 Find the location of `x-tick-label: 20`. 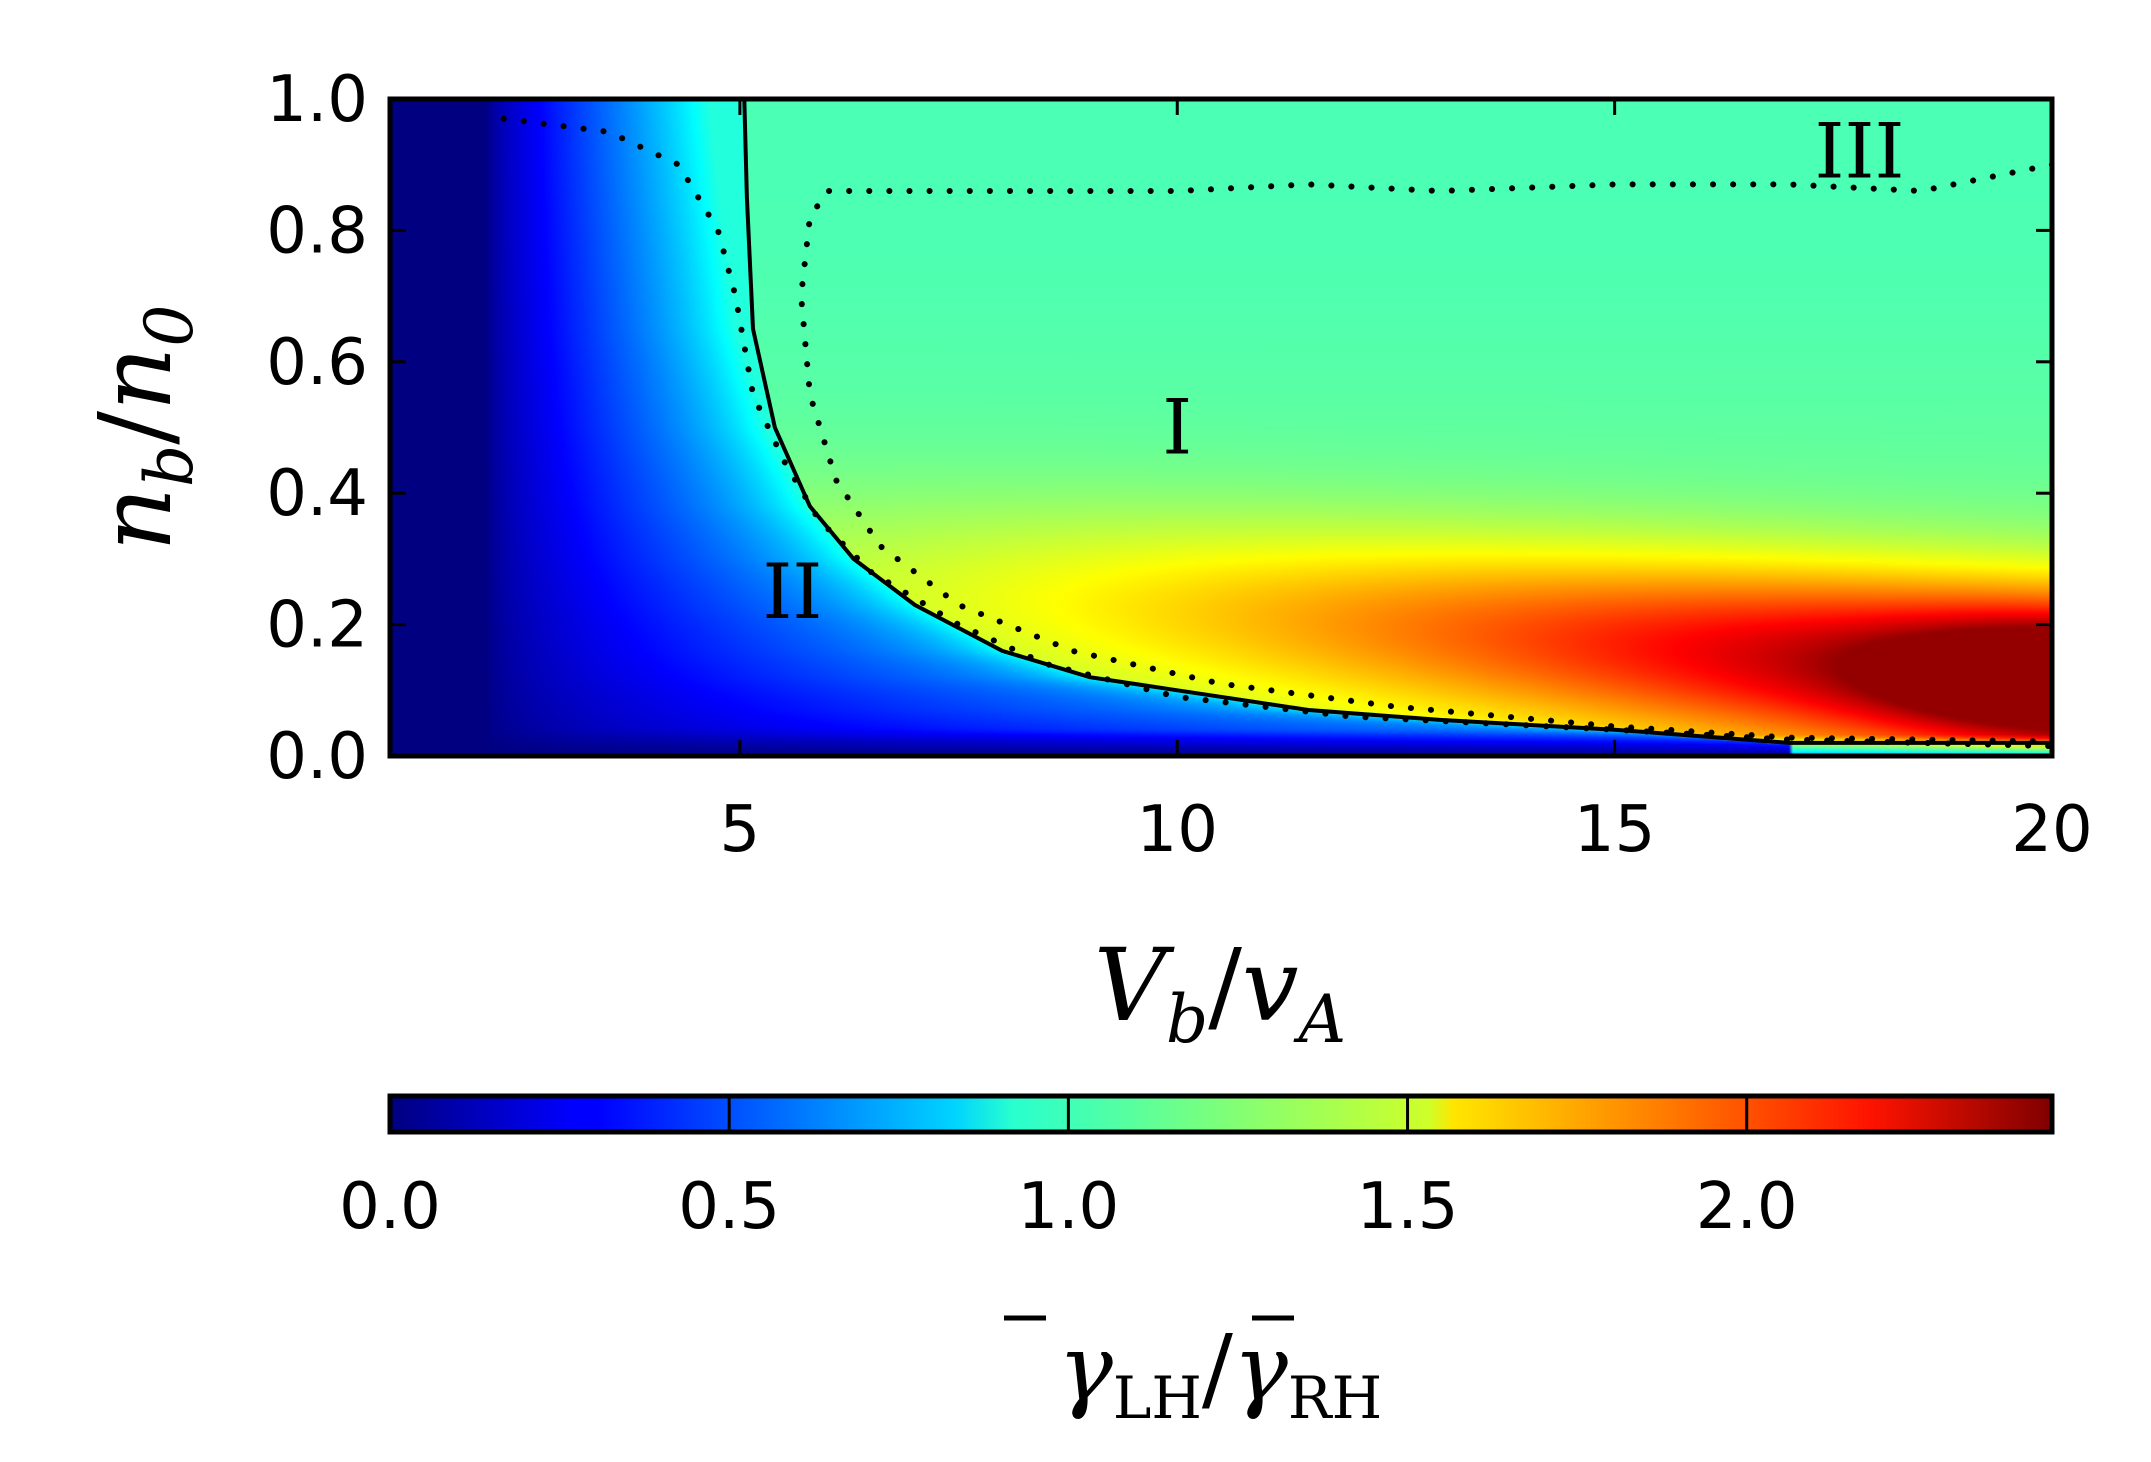

x-tick-label: 20 is located at coordinates (2051, 830).